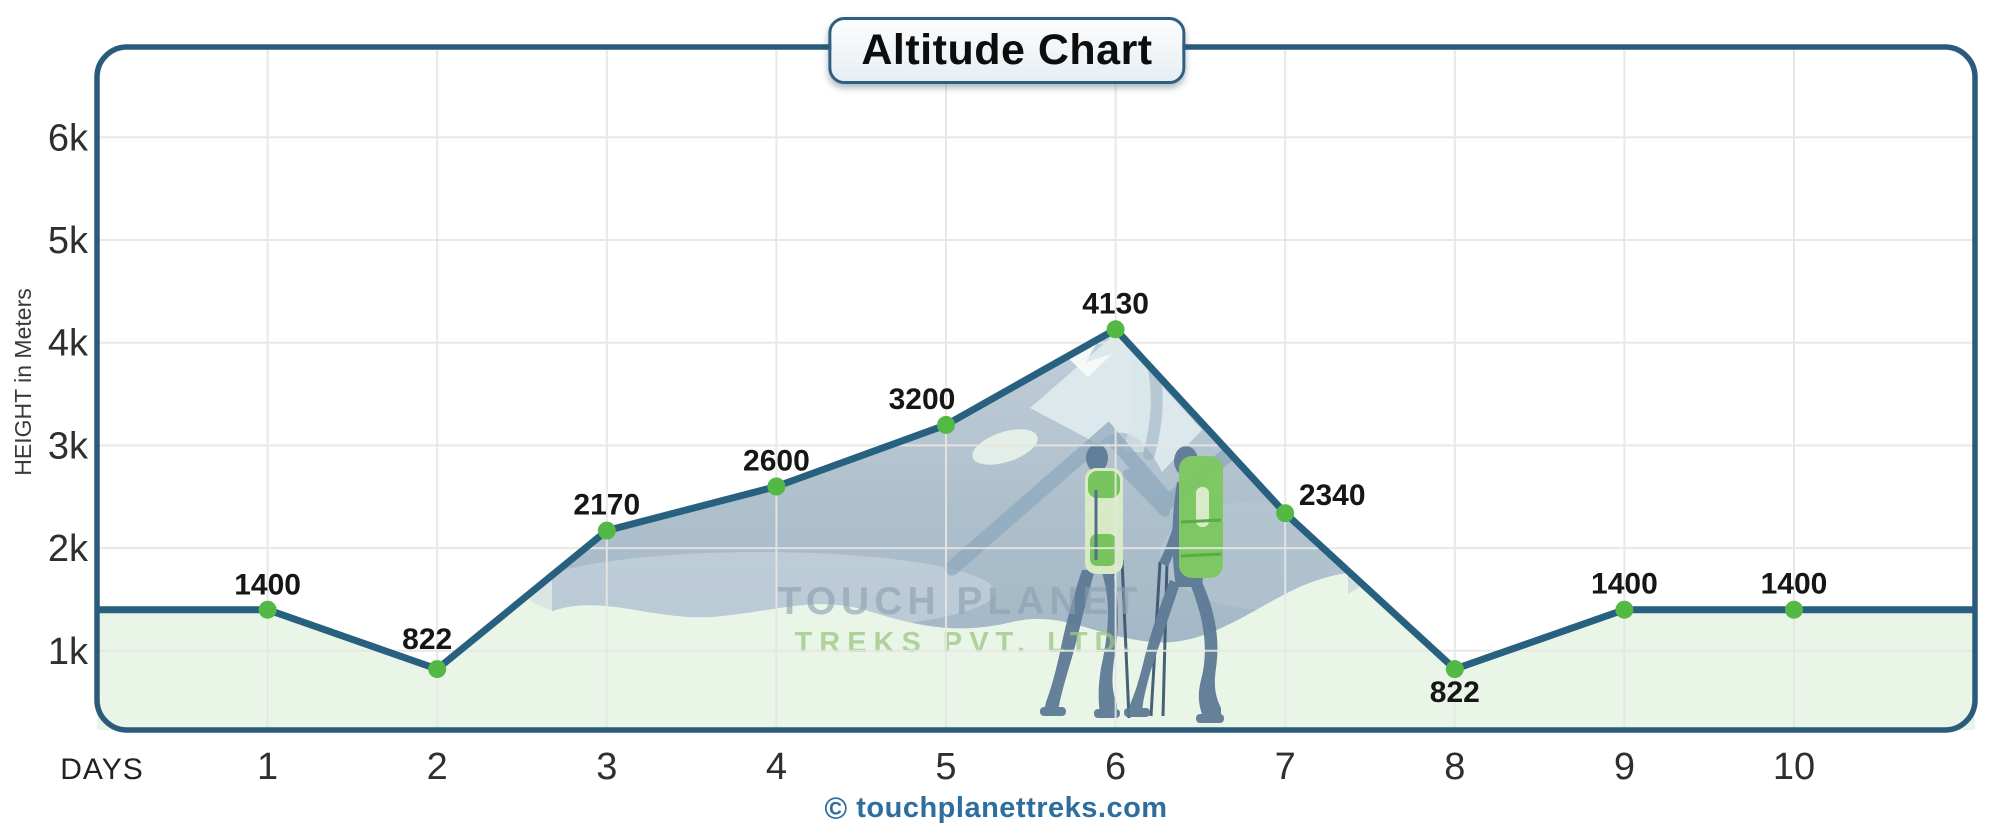  I want to click on y-axis-ticks: 1k 2k 3k 4k 5k 6k, so click(68, 395).